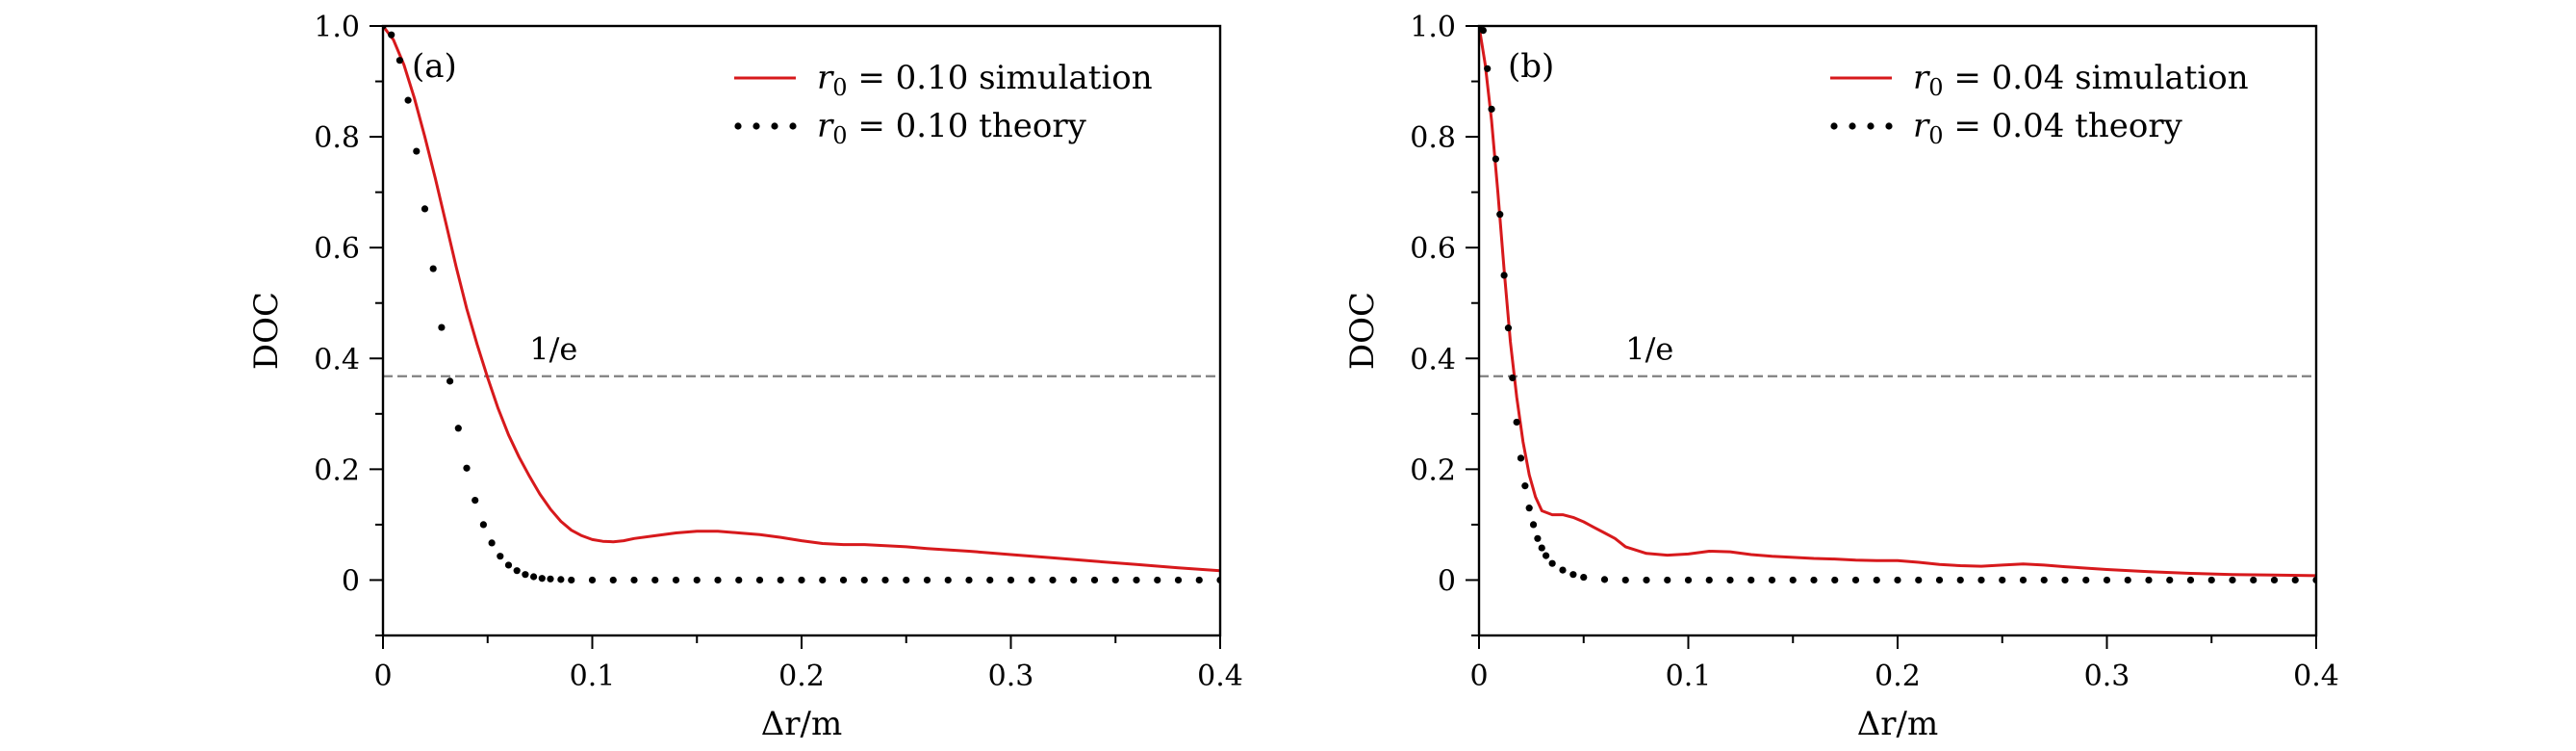  Describe the element at coordinates (967, 126) in the screenshot. I see `legend-text-rest: = 0.10 theory` at that location.